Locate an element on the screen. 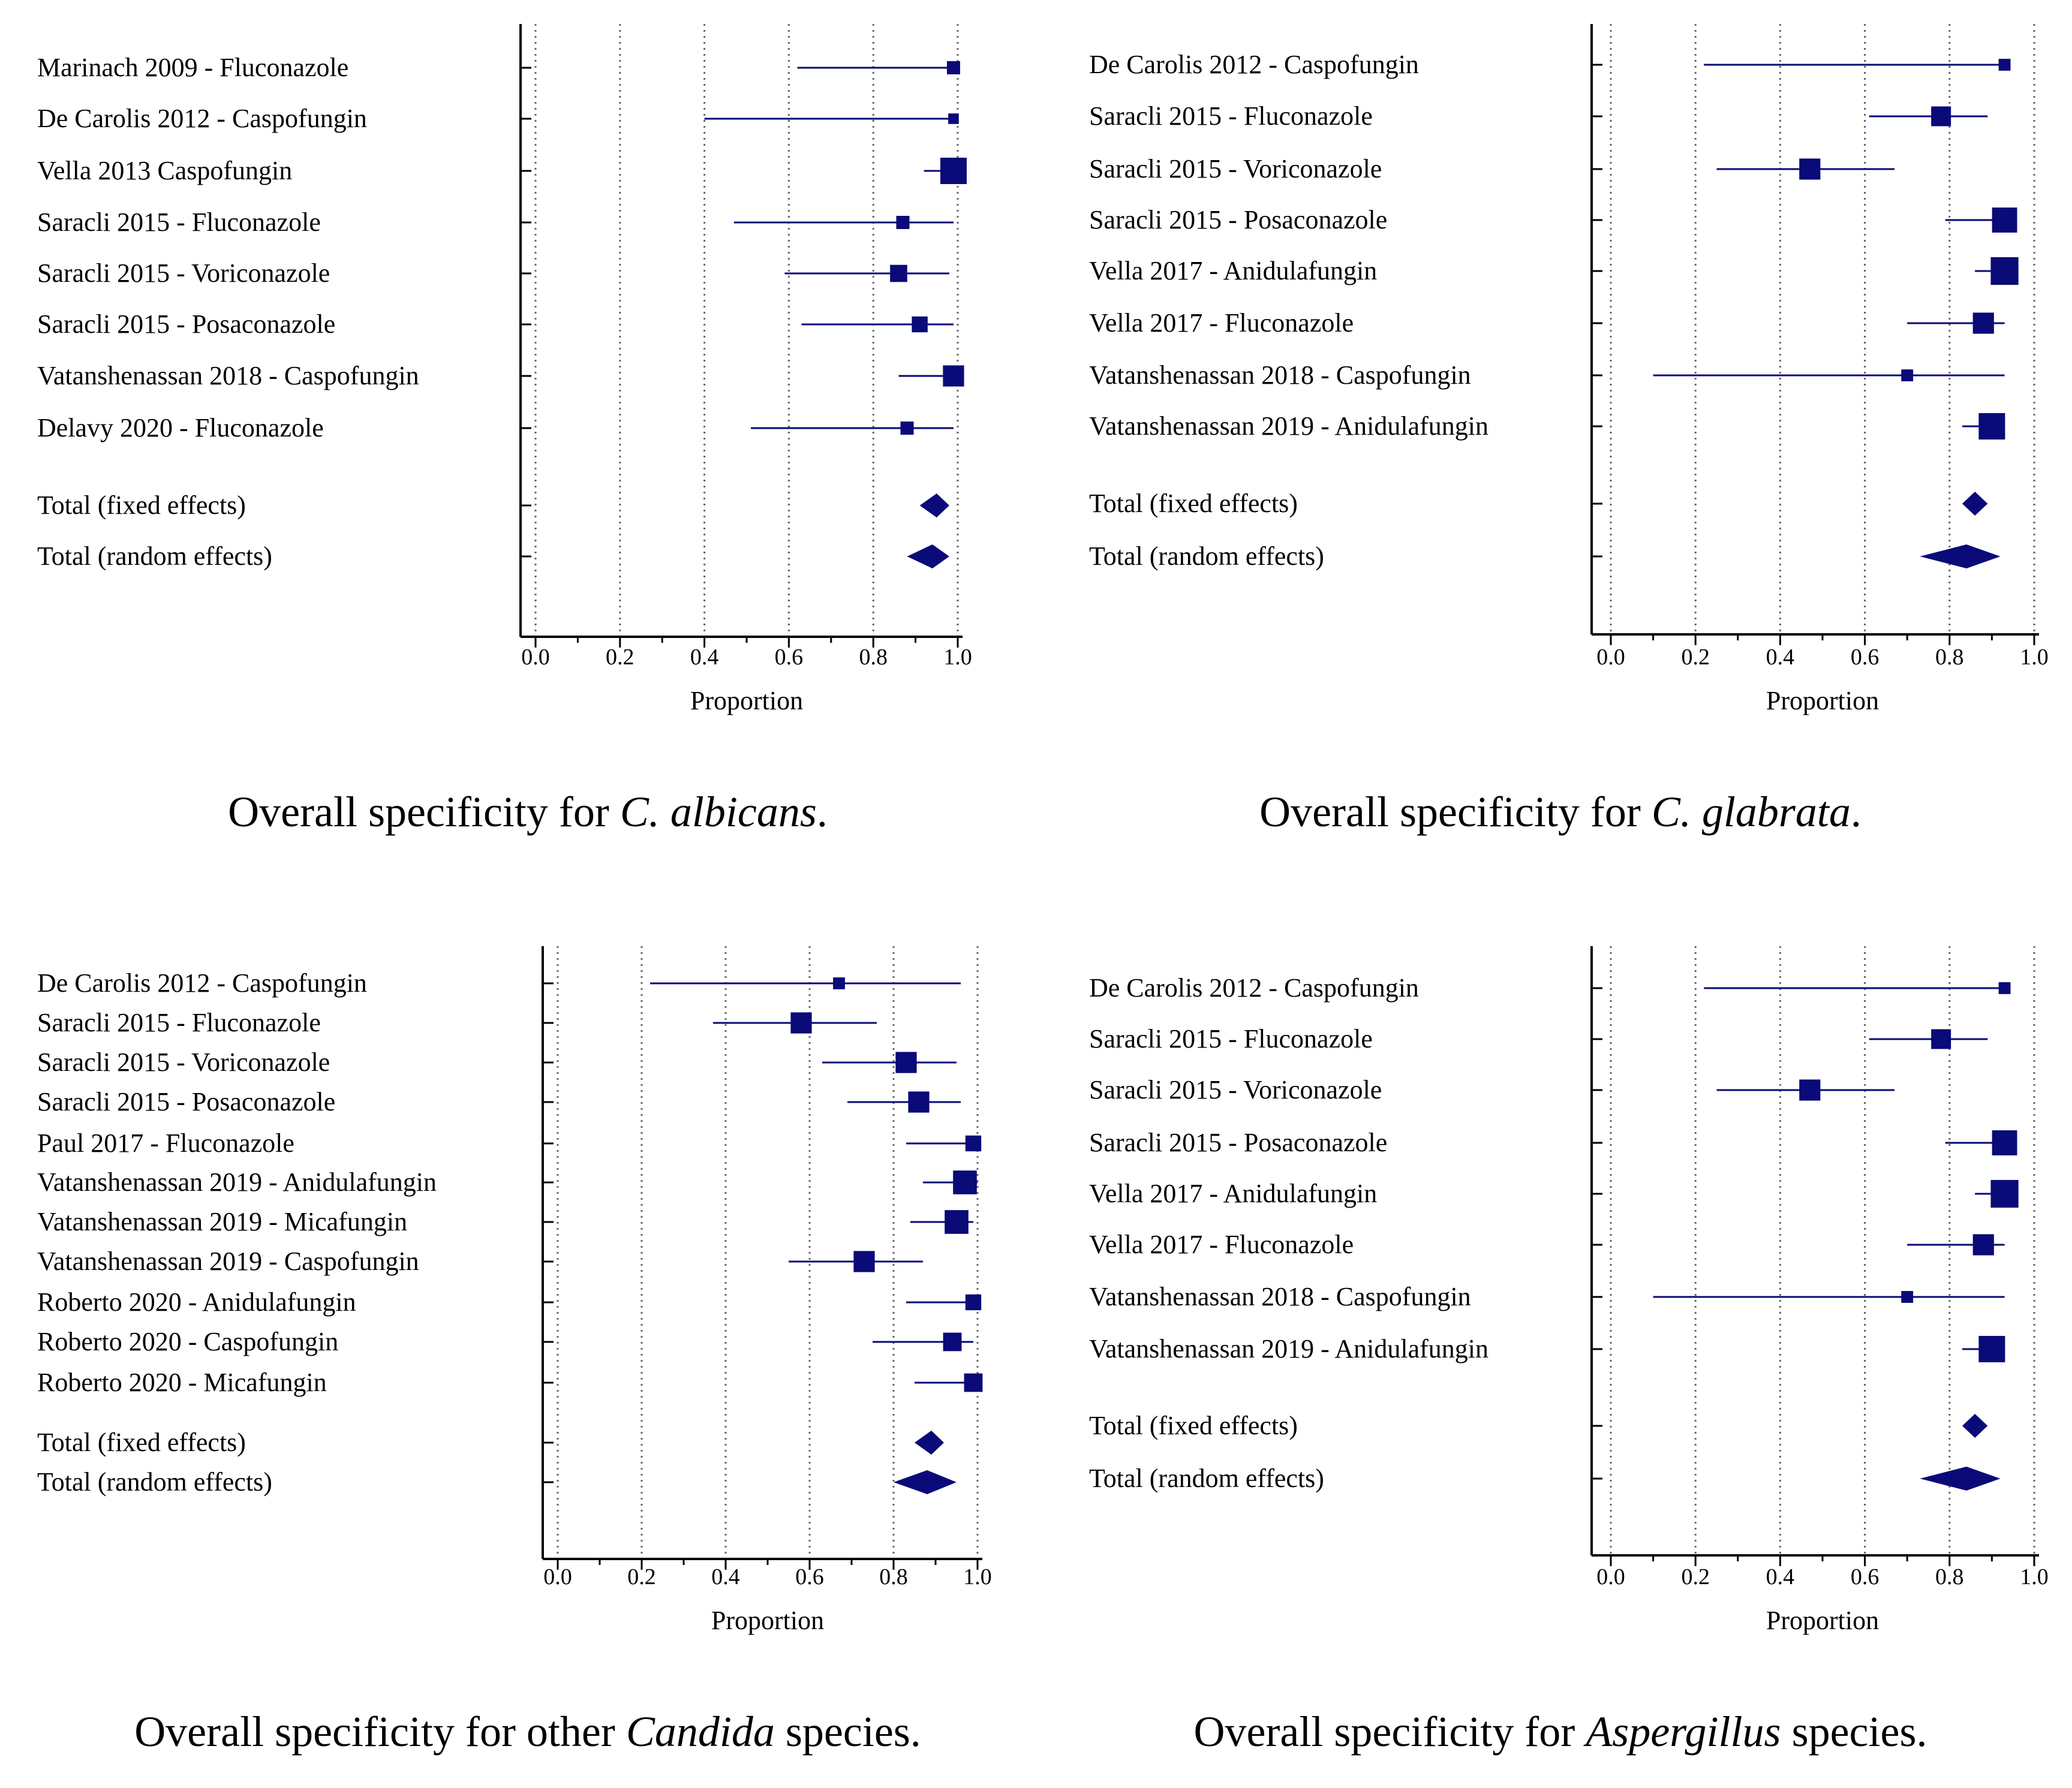 This screenshot has height=1788, width=2072. study-label: Roberto 2020 - Micafungin is located at coordinates (182, 1382).